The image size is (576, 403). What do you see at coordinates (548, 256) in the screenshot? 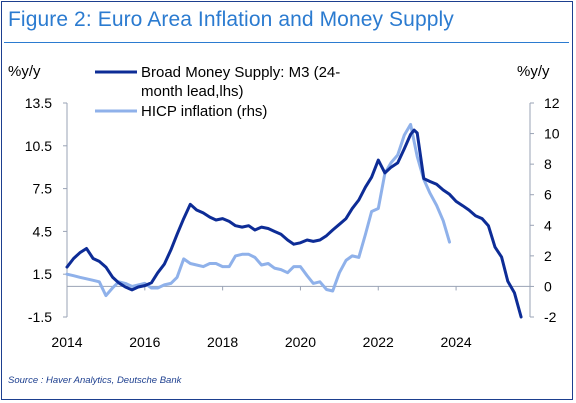
I see `right-tick-label: 2` at bounding box center [548, 256].